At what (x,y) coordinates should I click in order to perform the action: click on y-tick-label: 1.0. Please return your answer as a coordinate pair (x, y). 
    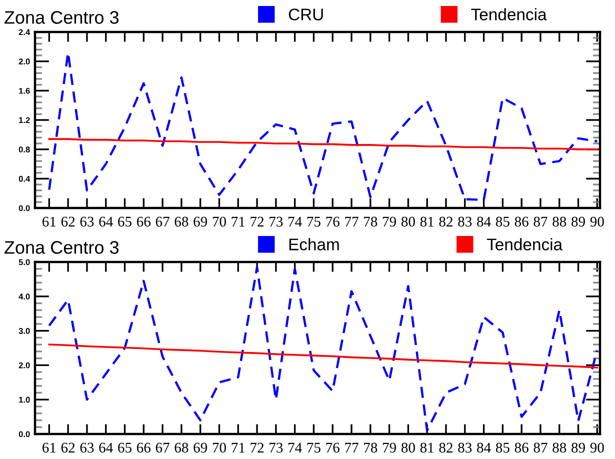
    Looking at the image, I should click on (24, 399).